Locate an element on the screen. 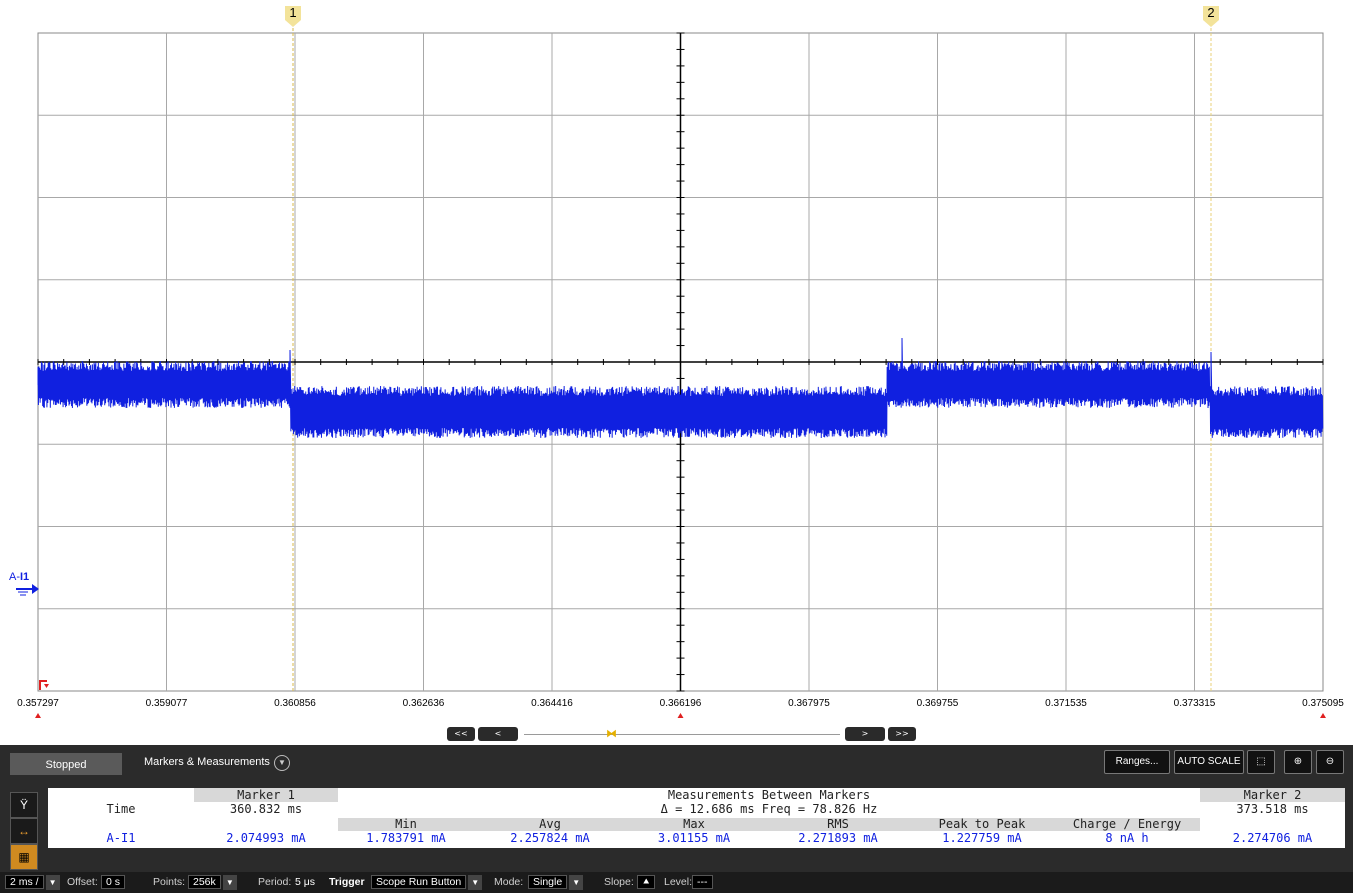 The height and width of the screenshot is (893, 1353). timebase-value: 2 ms / is located at coordinates (24, 882).